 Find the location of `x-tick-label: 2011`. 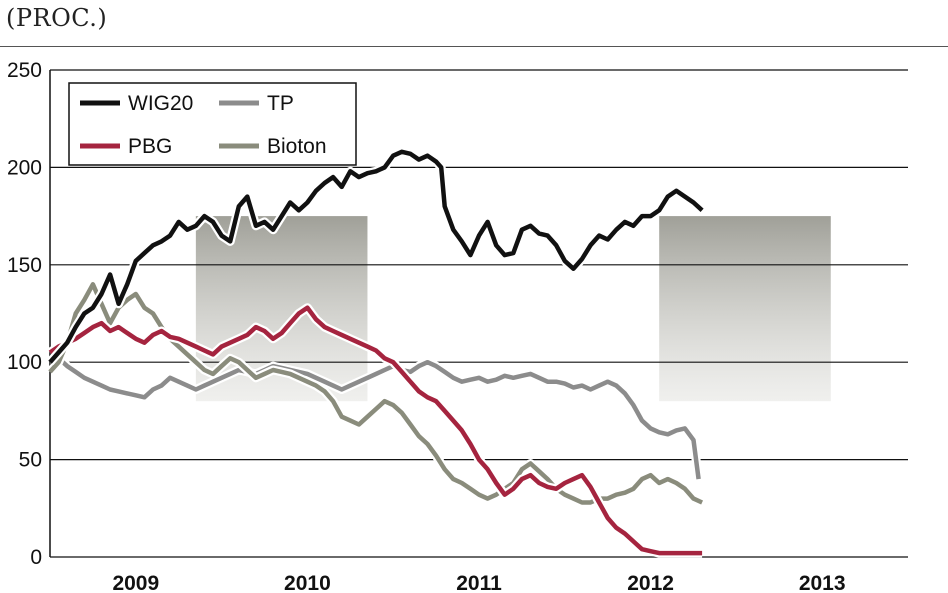

x-tick-label: 2011 is located at coordinates (479, 582).